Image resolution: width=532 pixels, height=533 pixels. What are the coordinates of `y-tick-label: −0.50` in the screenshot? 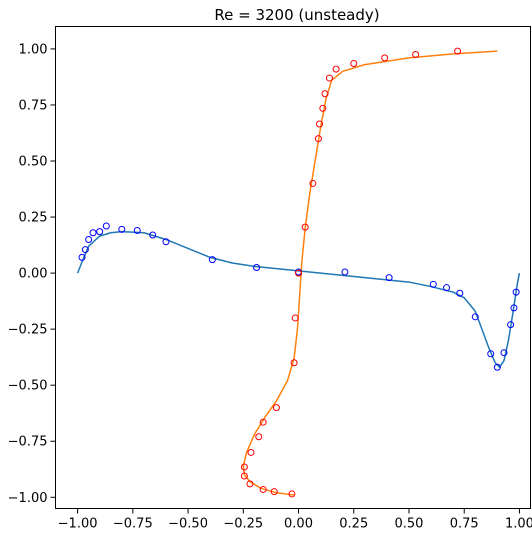 It's located at (28, 386).